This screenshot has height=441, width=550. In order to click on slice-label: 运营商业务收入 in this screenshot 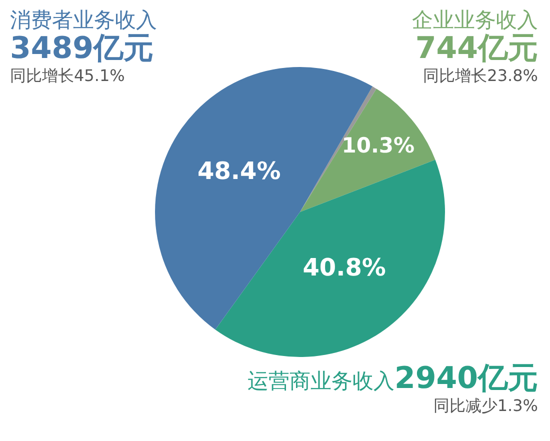, I will do `click(321, 381)`.